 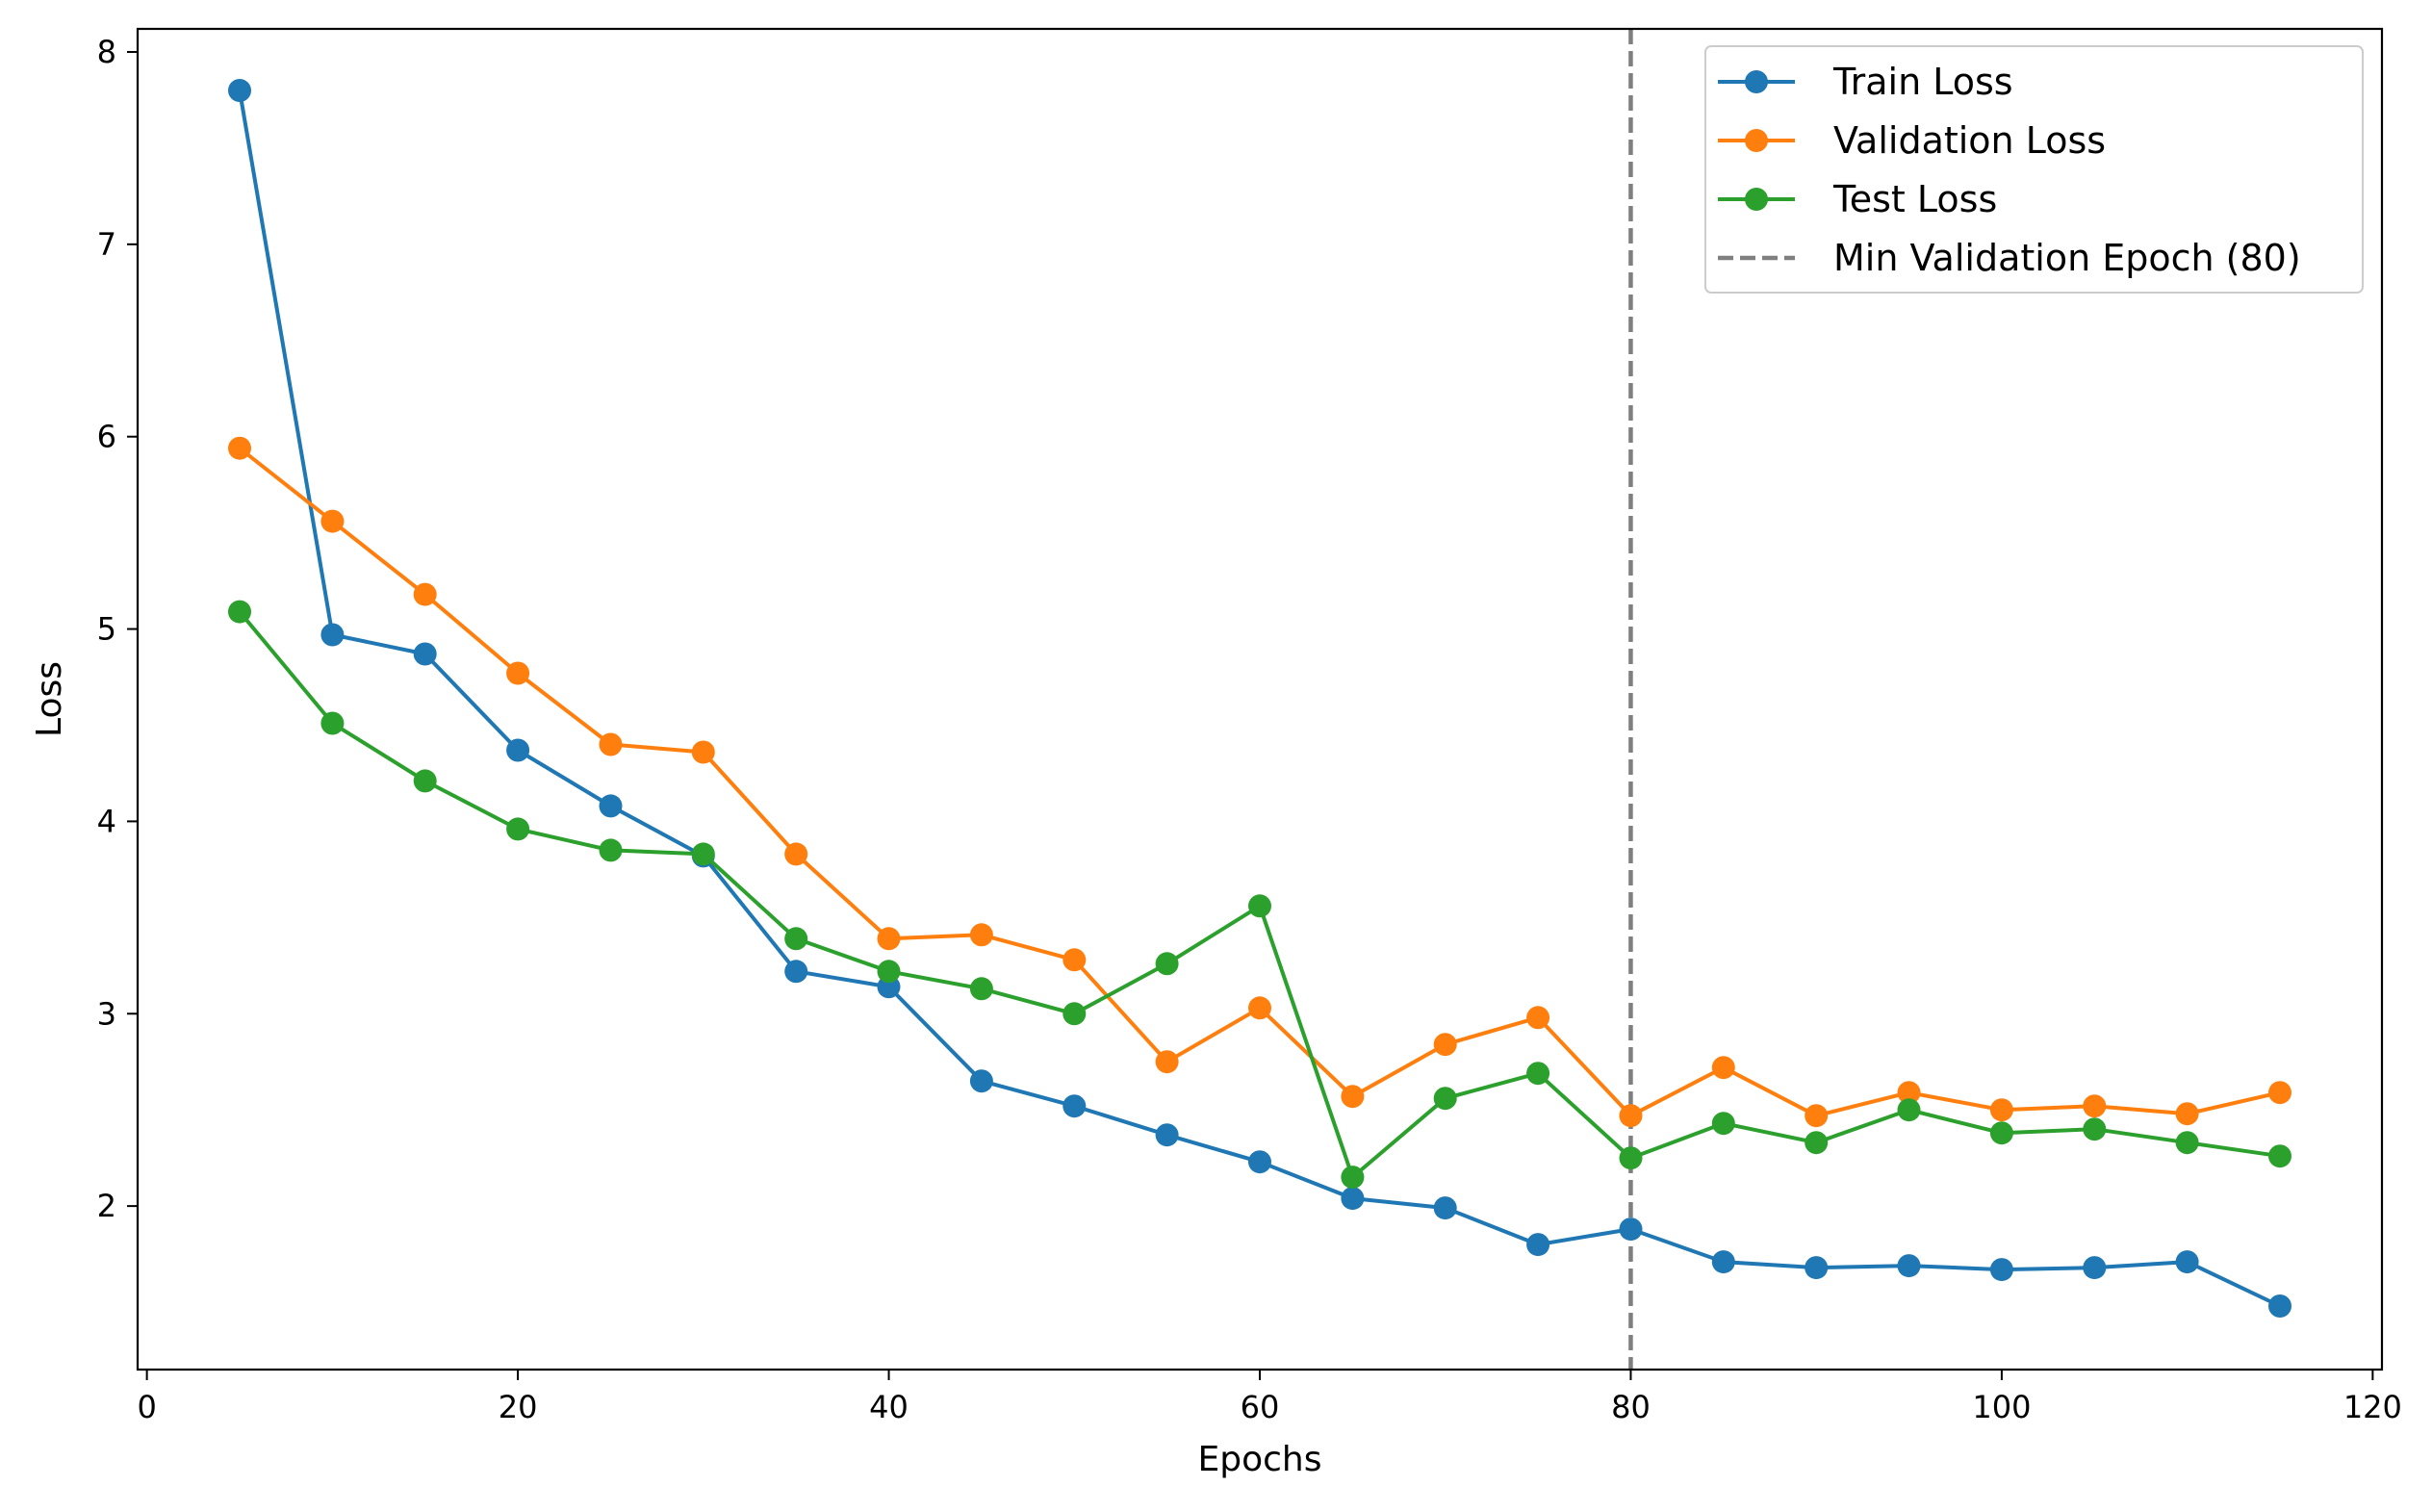 What do you see at coordinates (146, 1407) in the screenshot?
I see `x-tick-label: 0` at bounding box center [146, 1407].